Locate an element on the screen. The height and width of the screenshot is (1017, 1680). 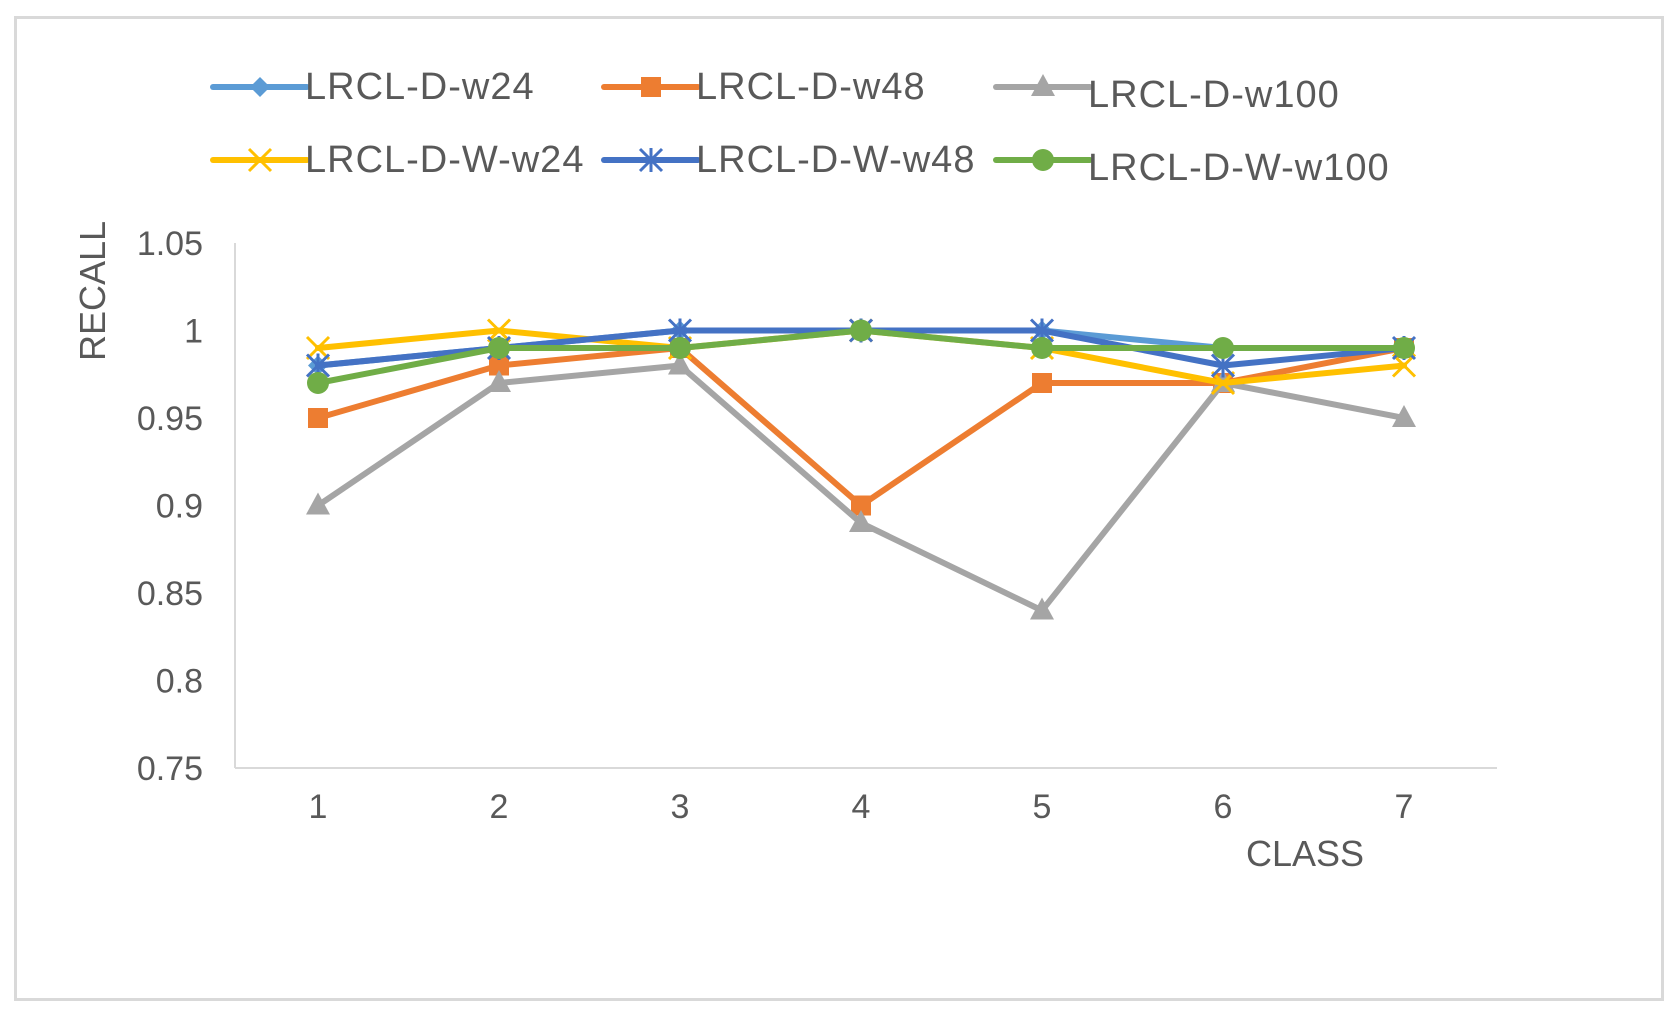
legend-label: LRCL-D-W-w48 is located at coordinates (835, 160).